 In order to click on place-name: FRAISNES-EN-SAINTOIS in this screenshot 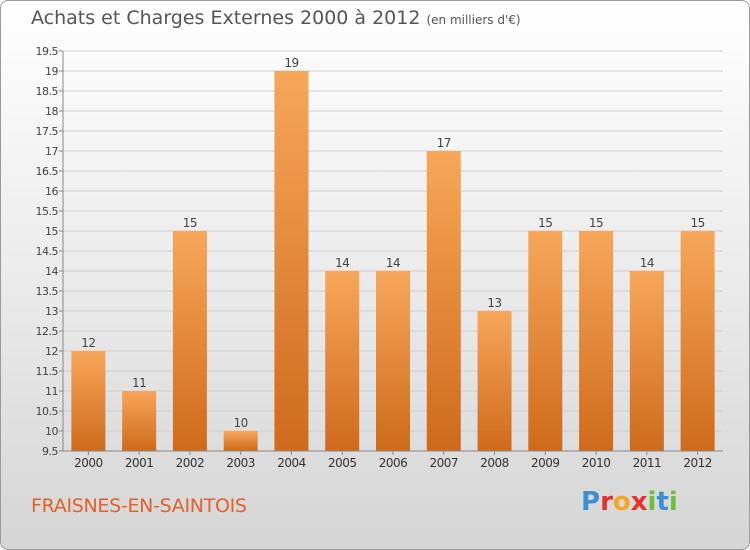, I will do `click(139, 506)`.